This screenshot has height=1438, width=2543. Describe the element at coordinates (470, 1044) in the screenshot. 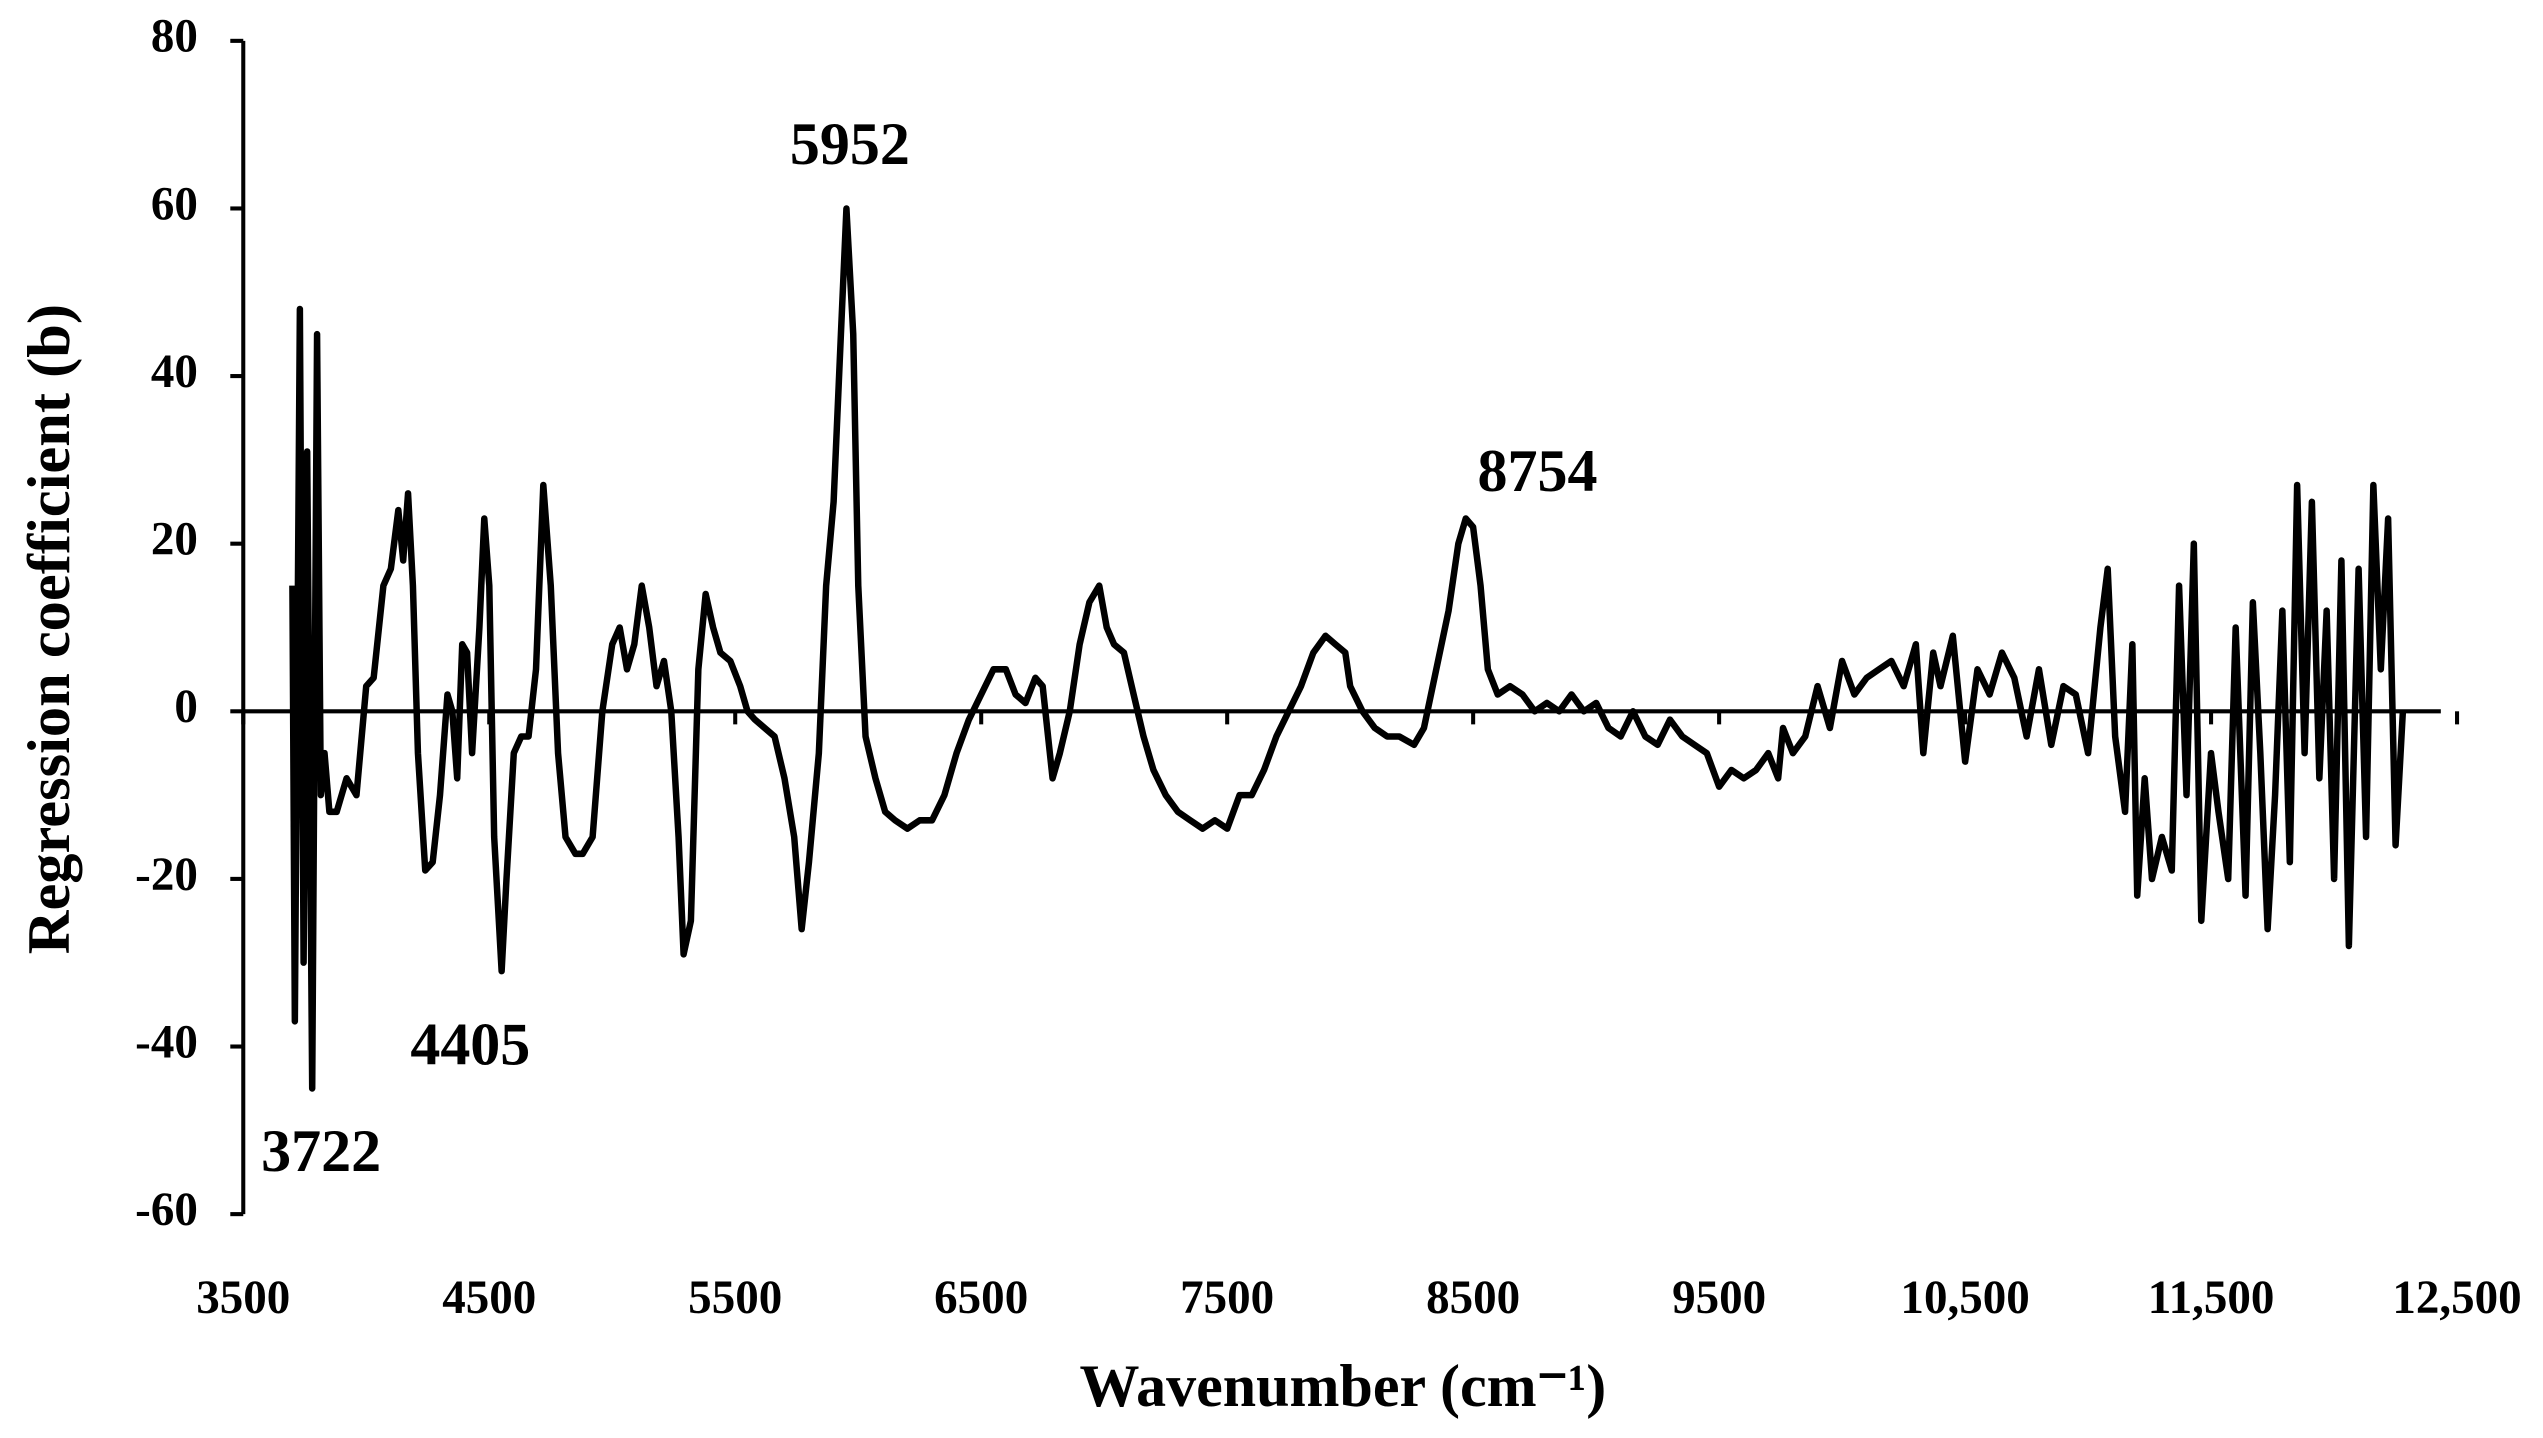

I see `annotation: 4405` at that location.